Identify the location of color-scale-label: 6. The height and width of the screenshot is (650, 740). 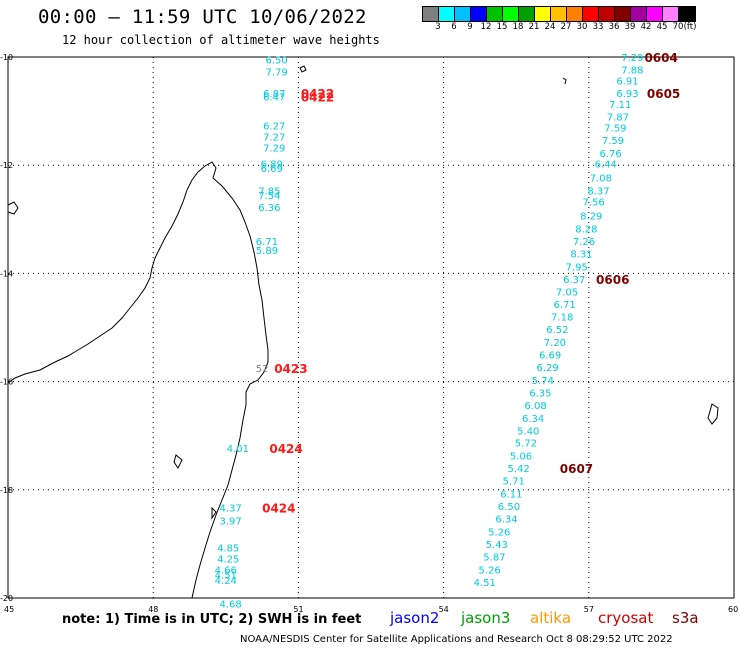
(454, 27).